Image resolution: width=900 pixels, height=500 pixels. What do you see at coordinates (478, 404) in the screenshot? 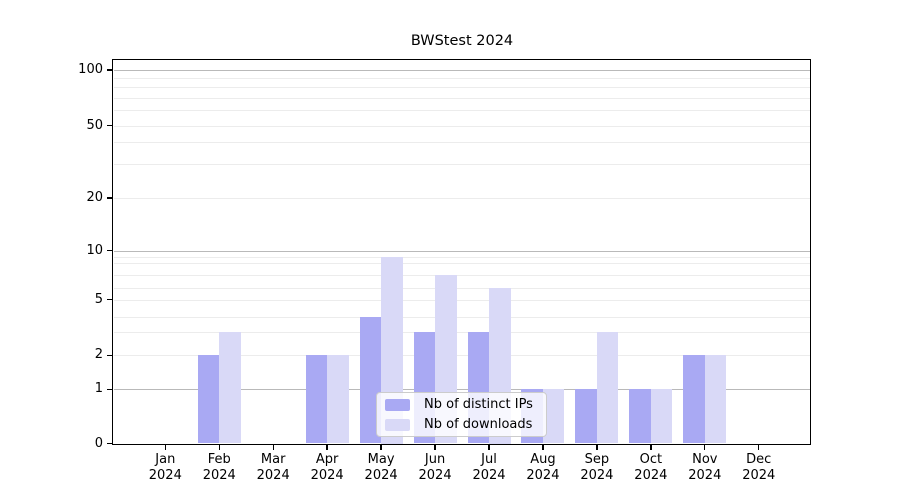
I see `legend-label-distinct-ips: Nb of distinct IPs` at bounding box center [478, 404].